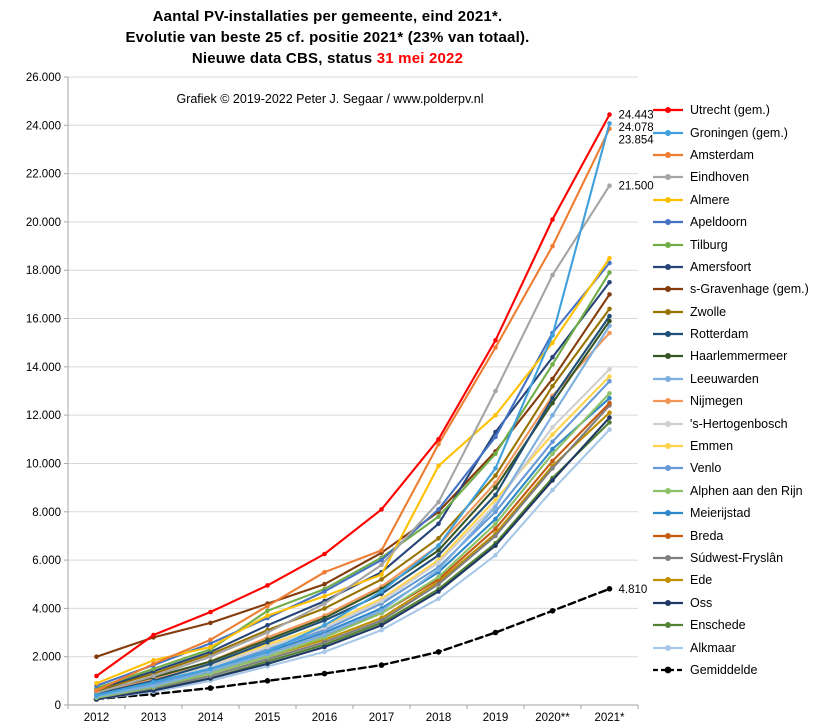  Describe the element at coordinates (636, 128) in the screenshot. I see `end-value-label: 24.078` at that location.